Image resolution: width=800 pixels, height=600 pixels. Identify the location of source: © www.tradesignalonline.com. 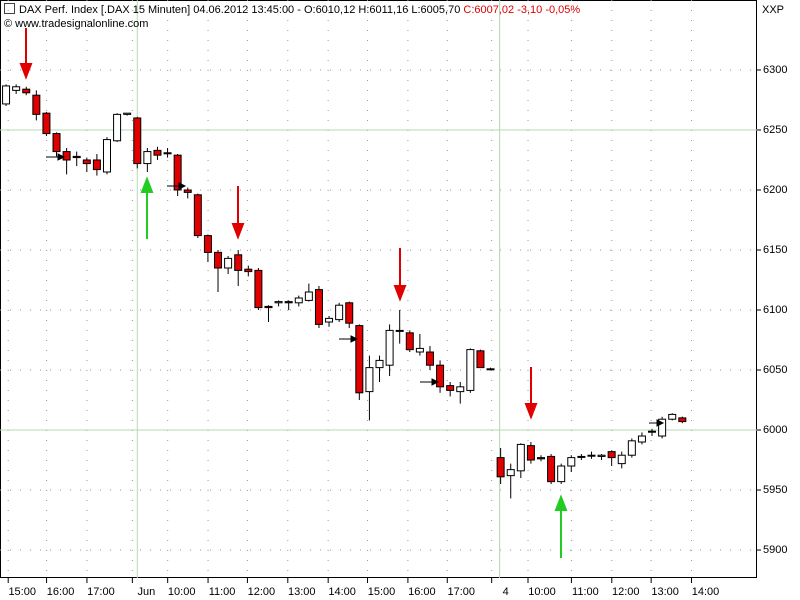
(76, 24).